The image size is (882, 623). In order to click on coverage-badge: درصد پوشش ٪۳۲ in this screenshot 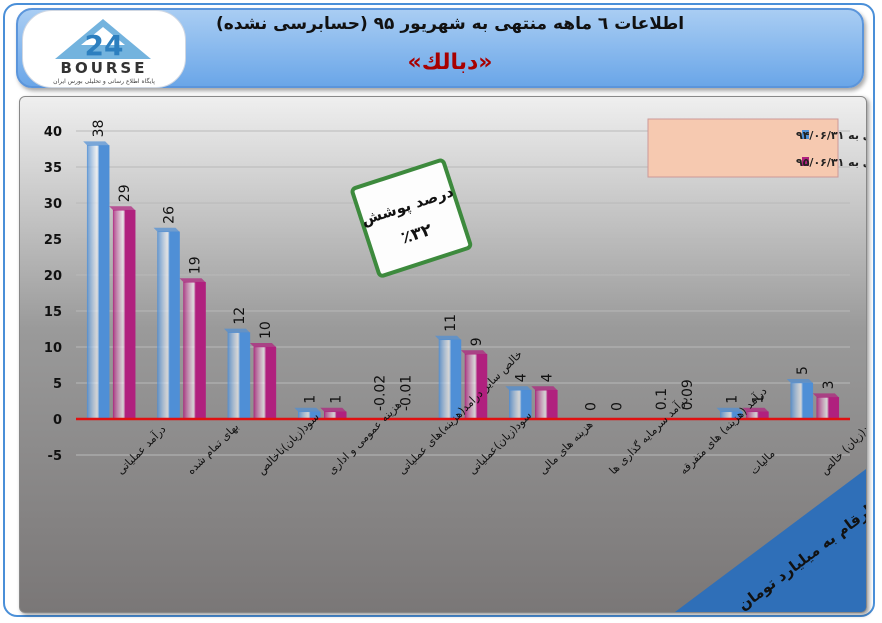, I will do `click(411, 218)`.